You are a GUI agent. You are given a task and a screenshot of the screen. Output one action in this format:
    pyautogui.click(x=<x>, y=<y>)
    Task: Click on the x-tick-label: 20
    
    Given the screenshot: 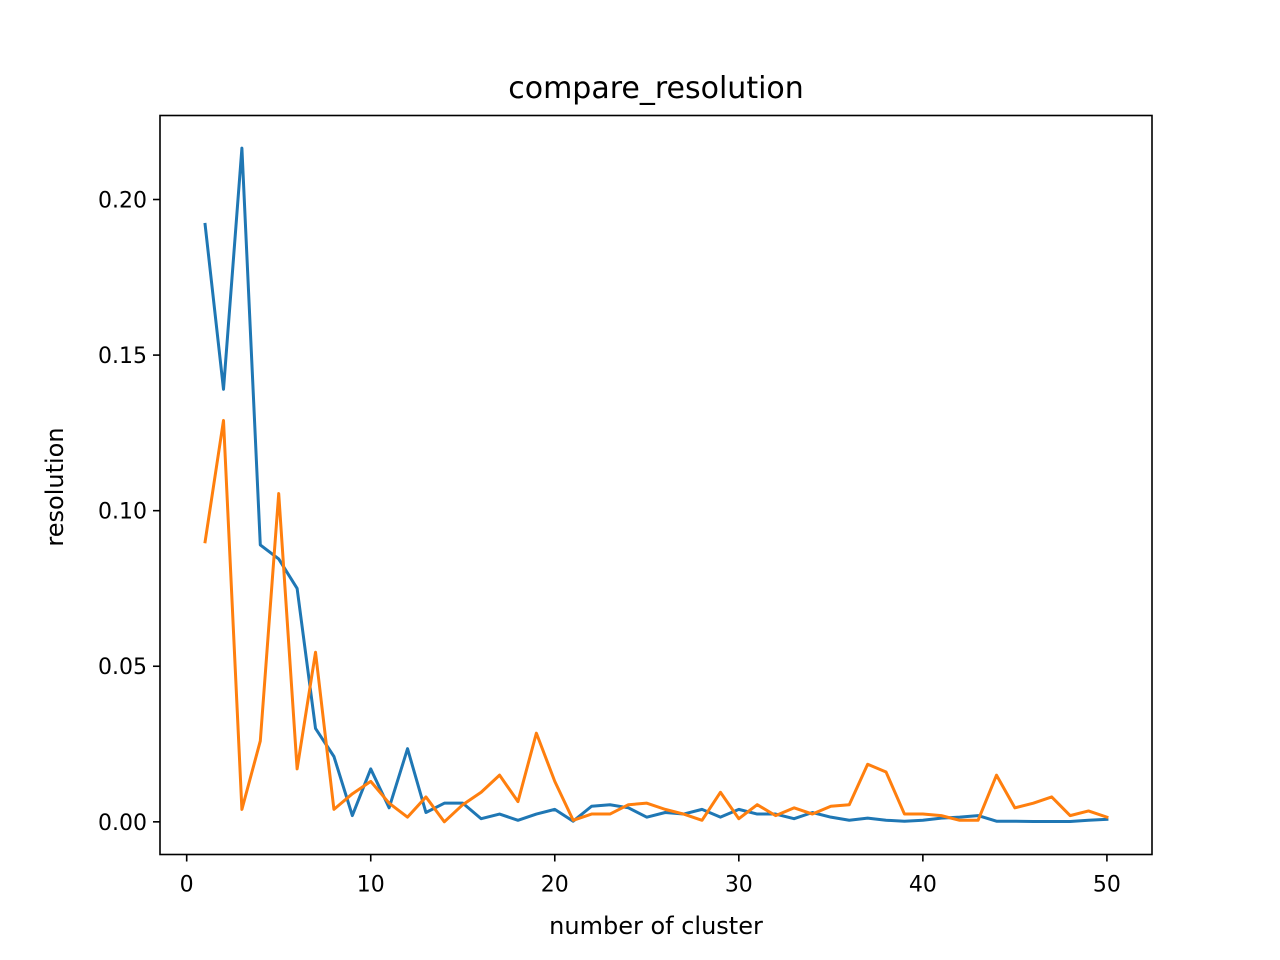 What is the action you would take?
    pyautogui.click(x=555, y=885)
    